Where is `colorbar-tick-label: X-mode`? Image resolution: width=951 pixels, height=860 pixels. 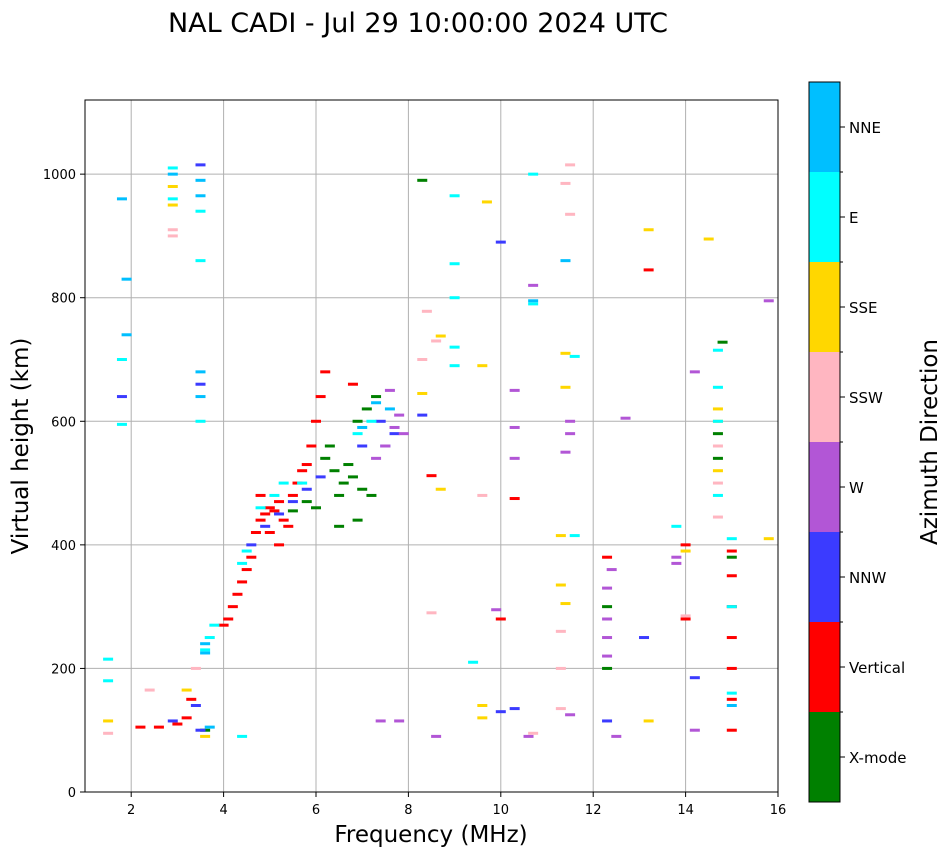 colorbar-tick-label: X-mode is located at coordinates (877, 758).